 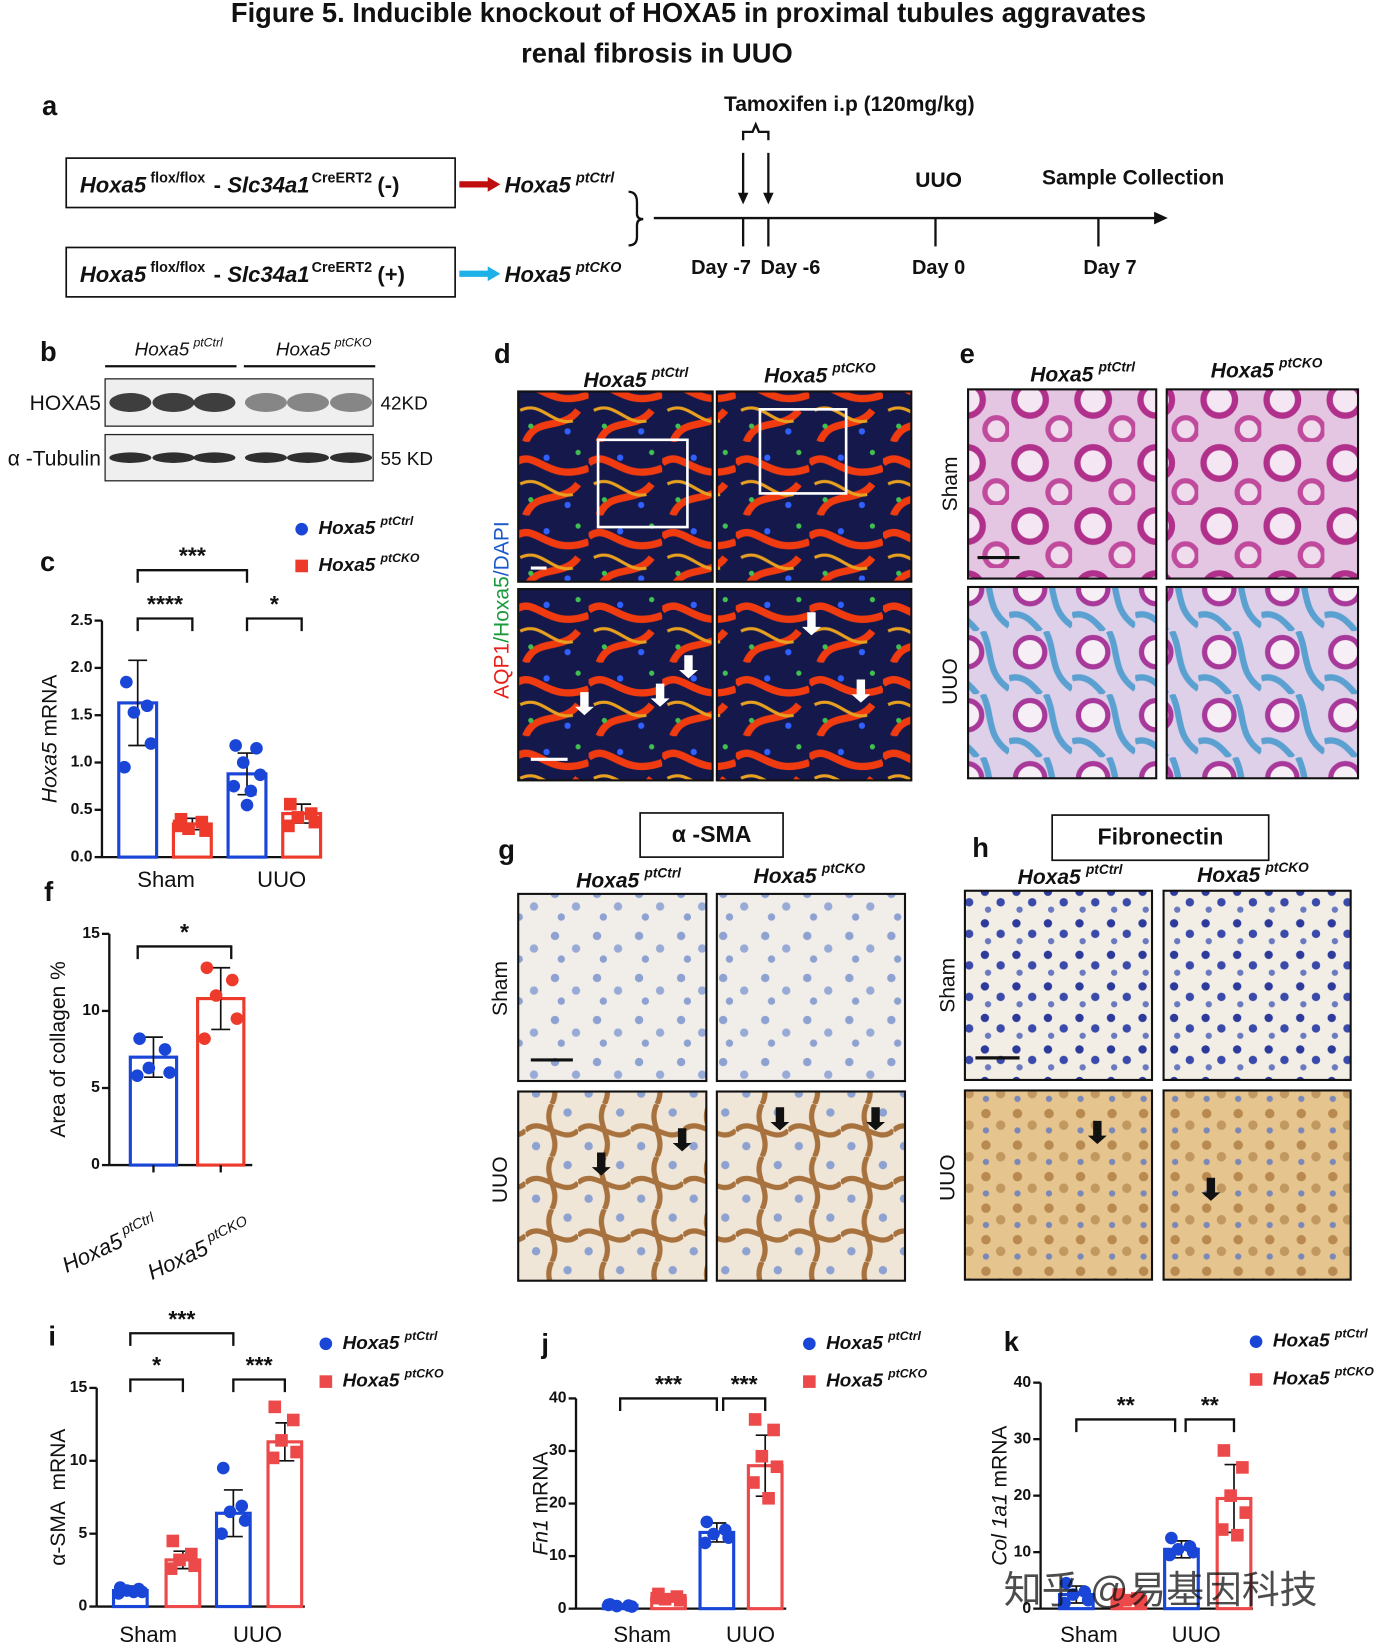 I want to click on arrow-head, so click(x=494, y=184).